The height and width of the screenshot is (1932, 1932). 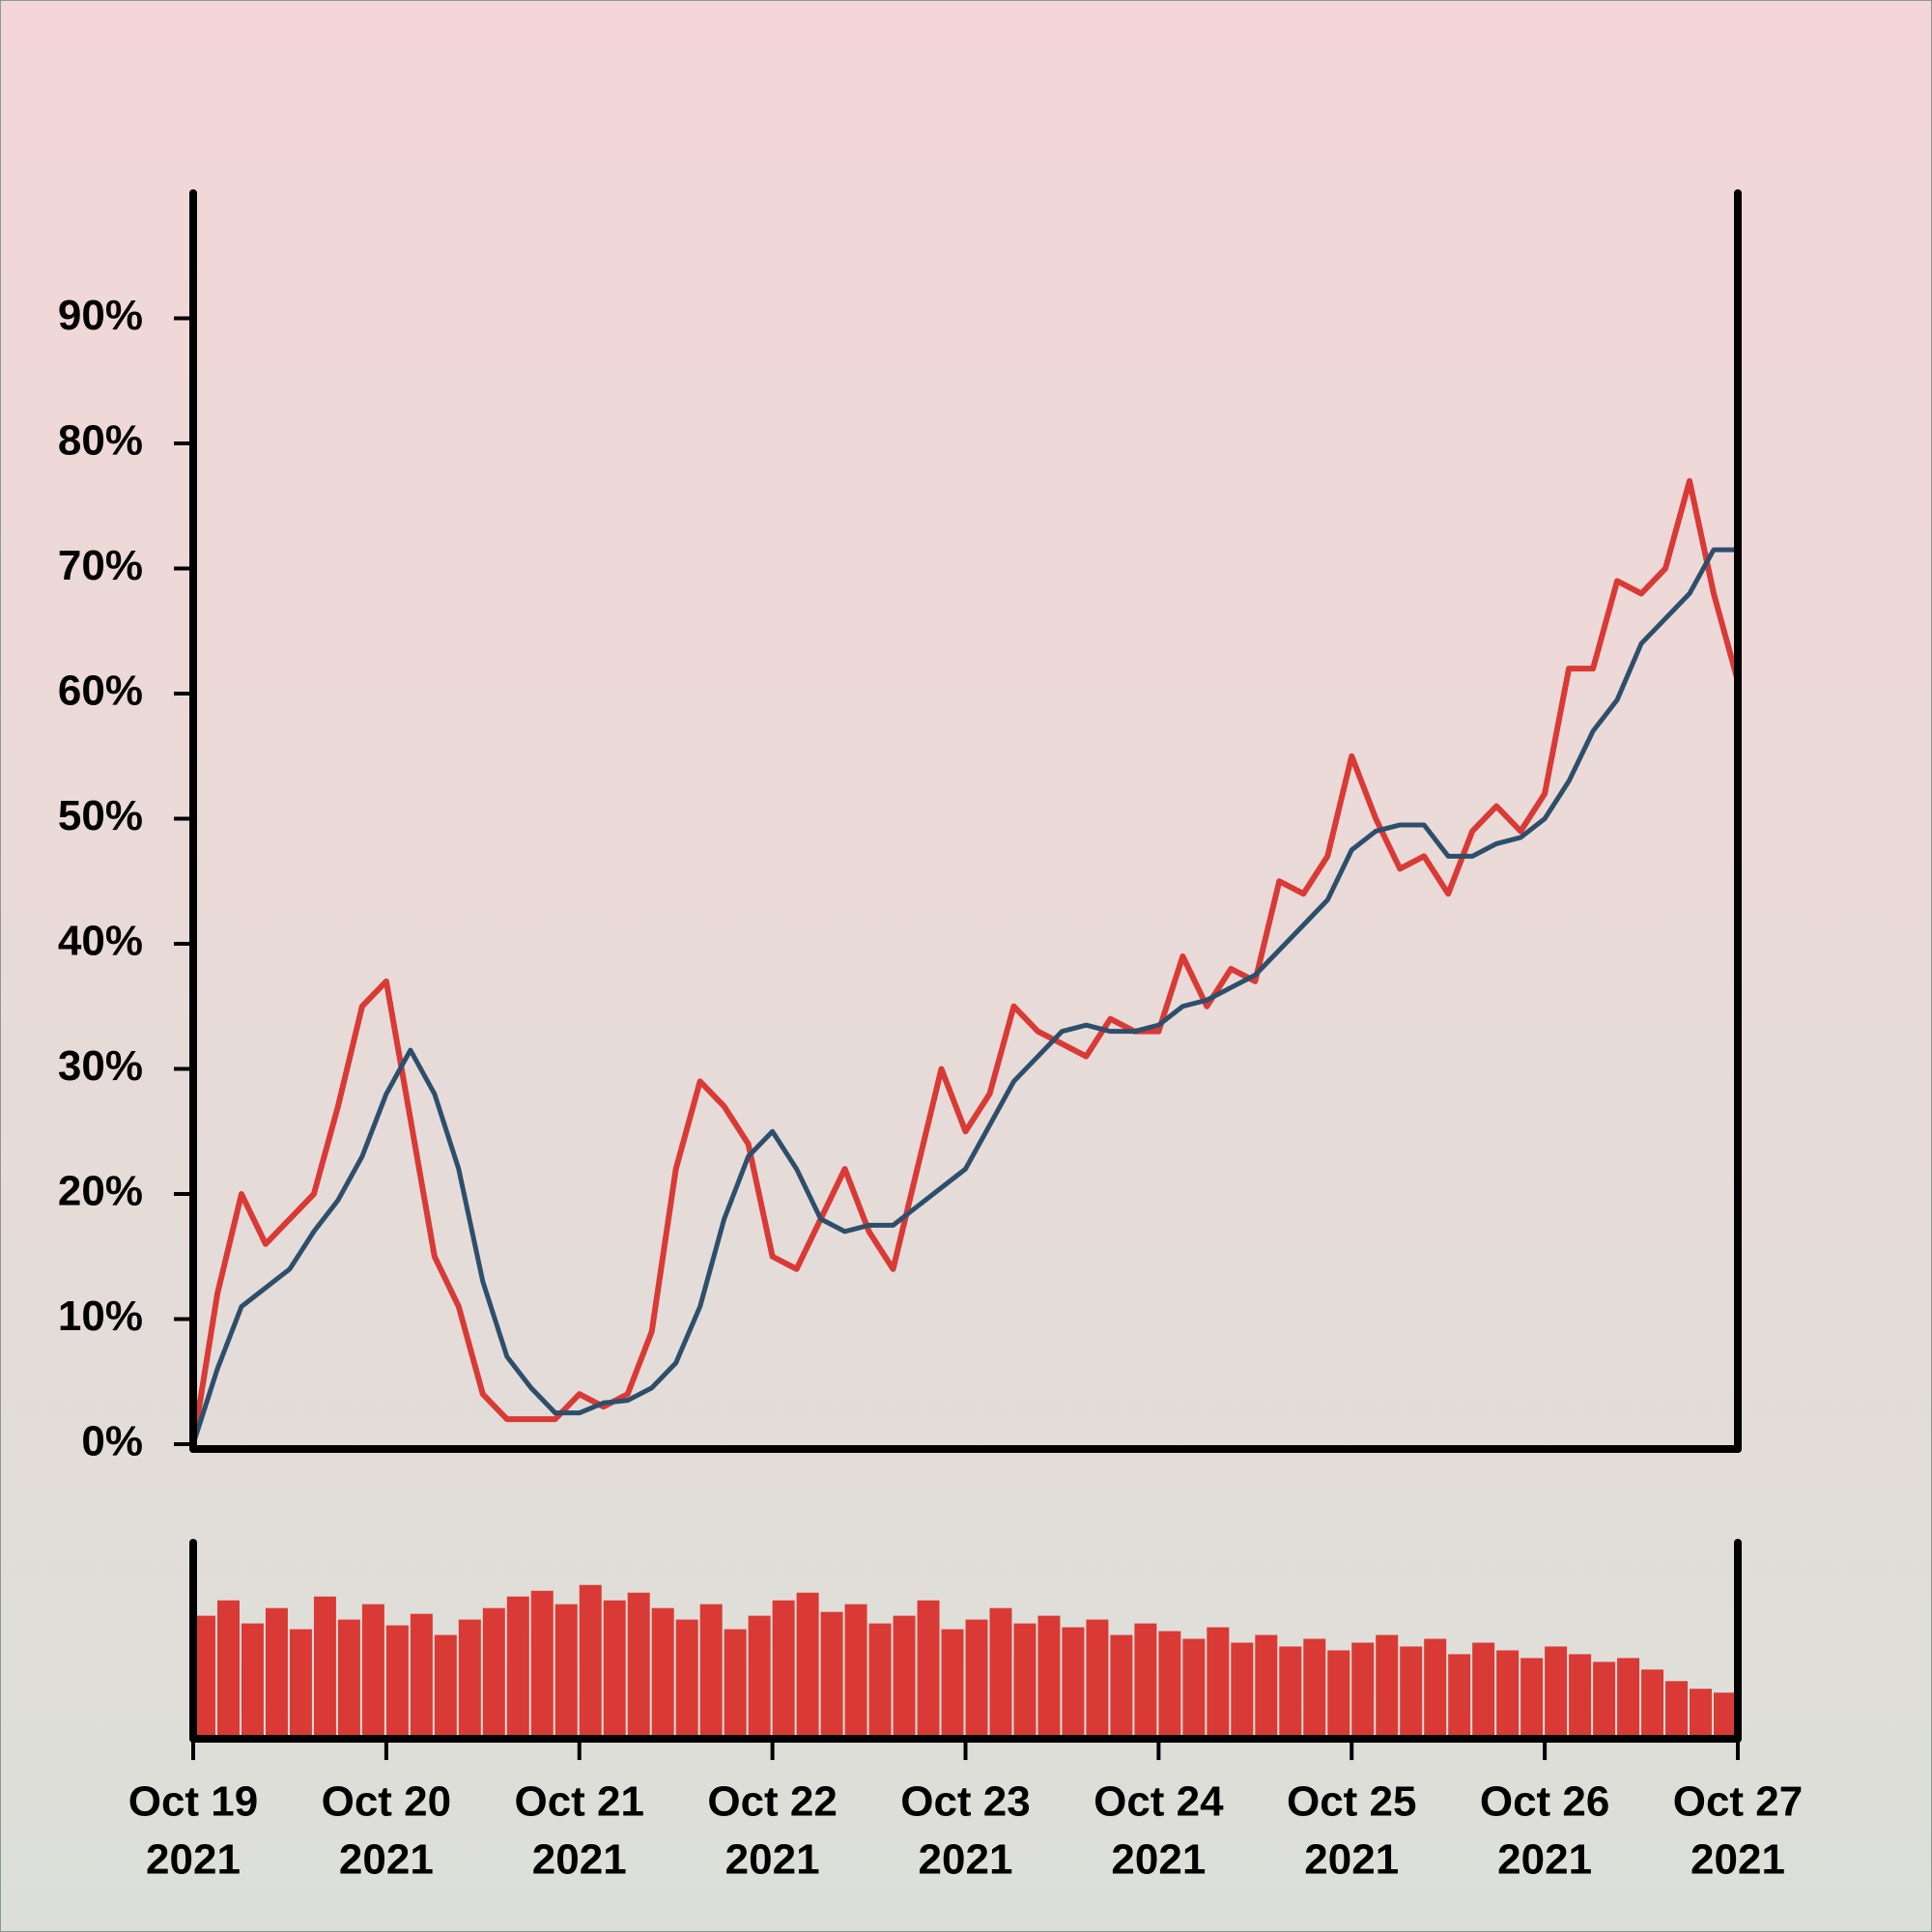 I want to click on y-tick-label: 60%, so click(x=100, y=691).